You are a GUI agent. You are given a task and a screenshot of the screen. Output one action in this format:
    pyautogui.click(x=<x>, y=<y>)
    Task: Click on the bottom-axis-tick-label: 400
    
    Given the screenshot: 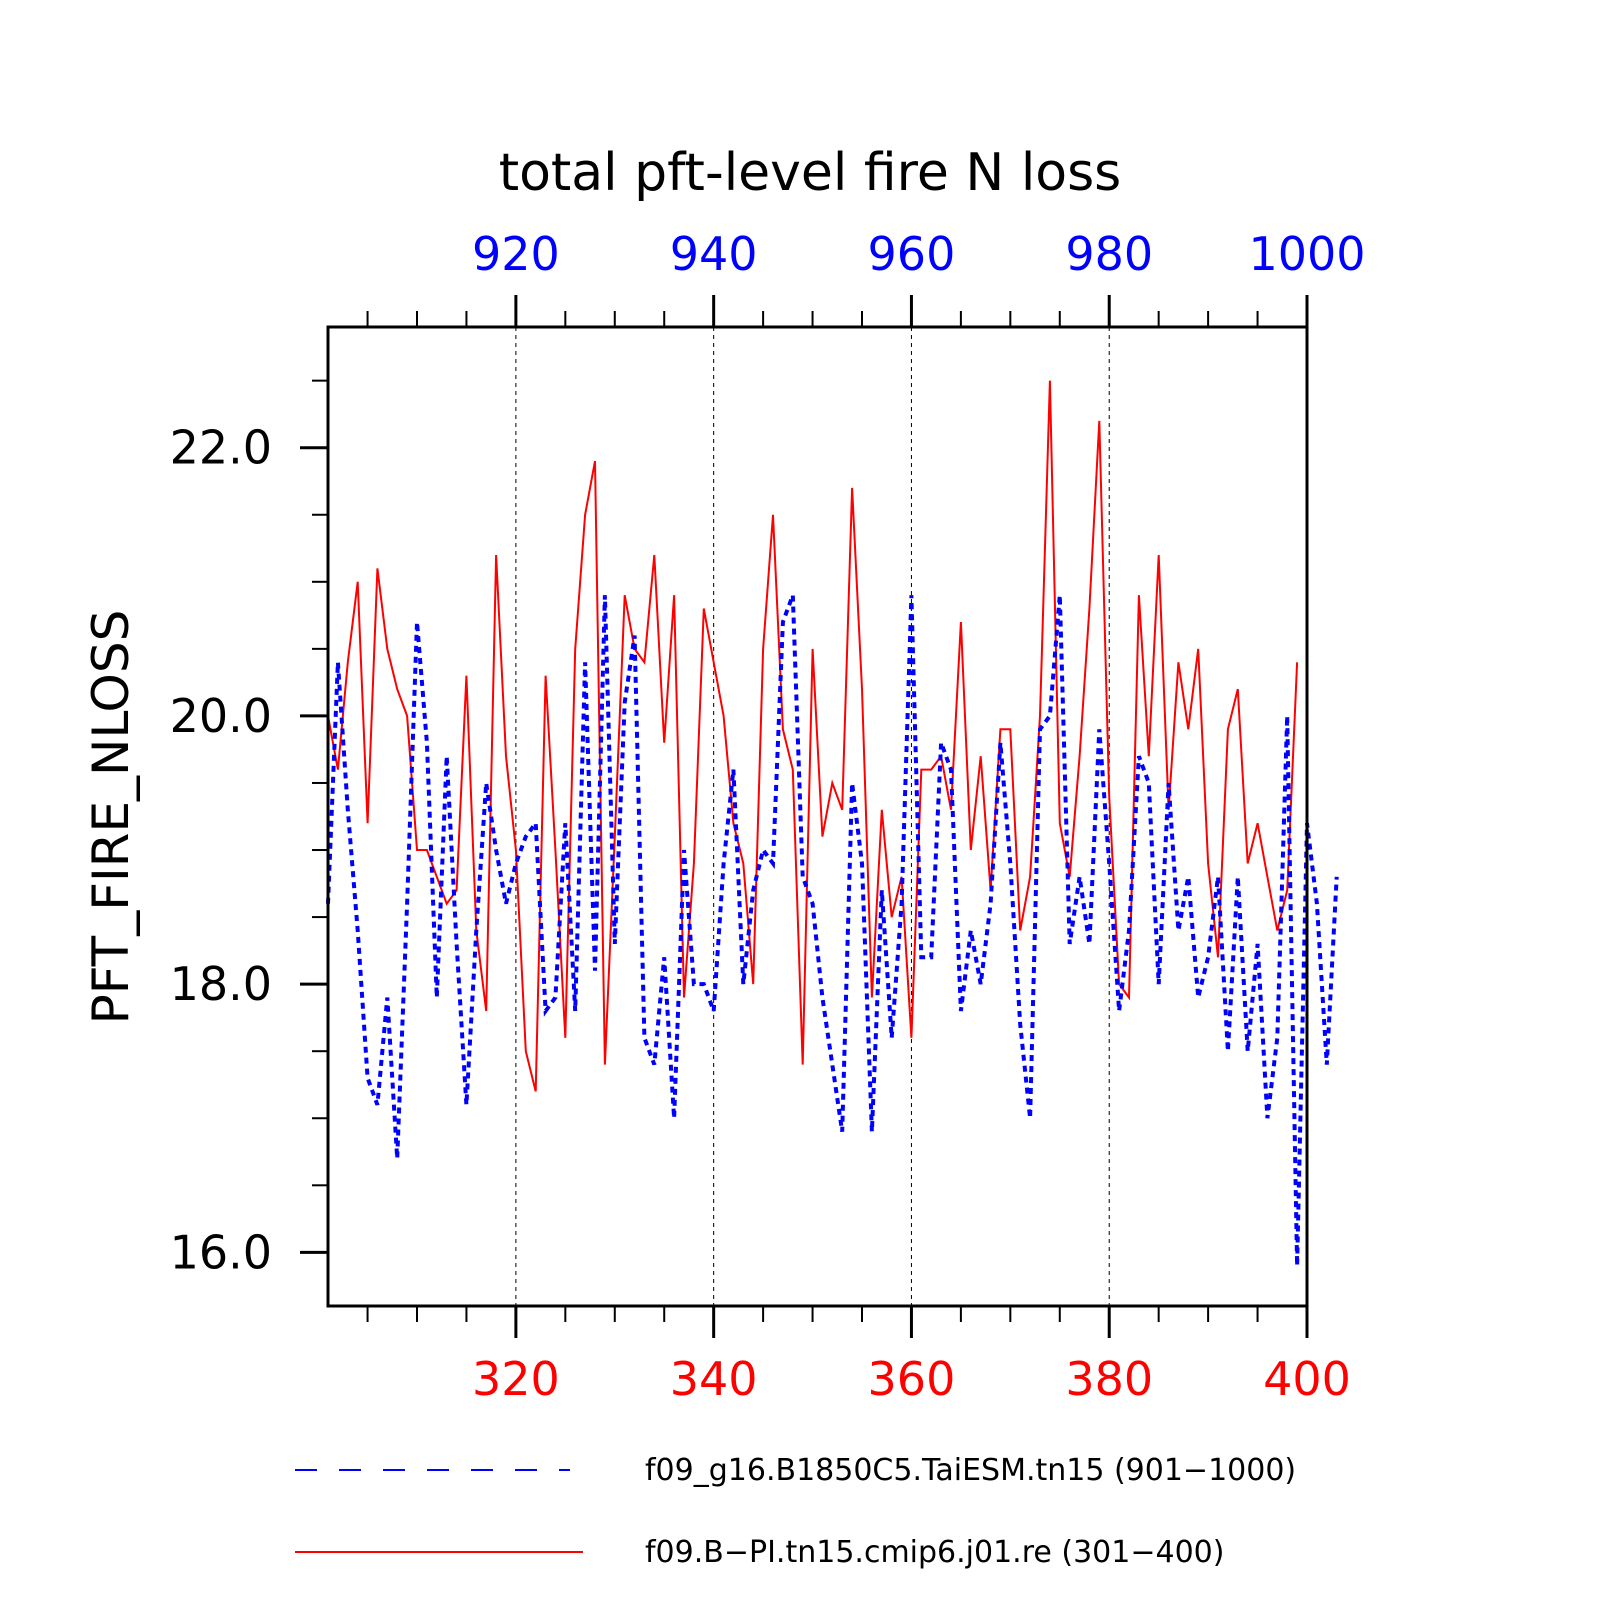 What is the action you would take?
    pyautogui.click(x=1307, y=1379)
    